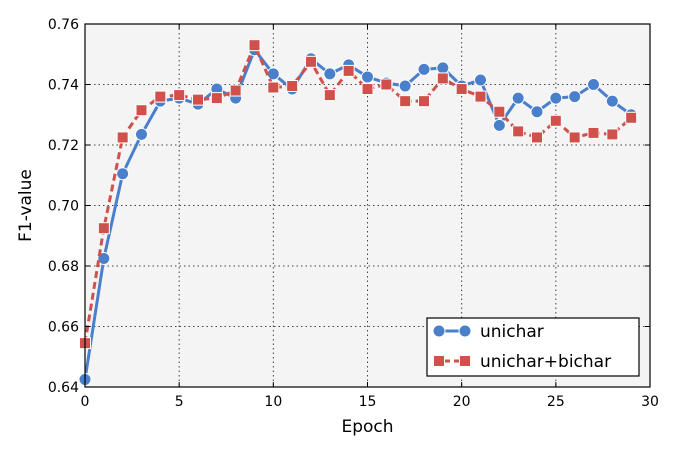  I want to click on y-axis-label: F1-value, so click(26, 205).